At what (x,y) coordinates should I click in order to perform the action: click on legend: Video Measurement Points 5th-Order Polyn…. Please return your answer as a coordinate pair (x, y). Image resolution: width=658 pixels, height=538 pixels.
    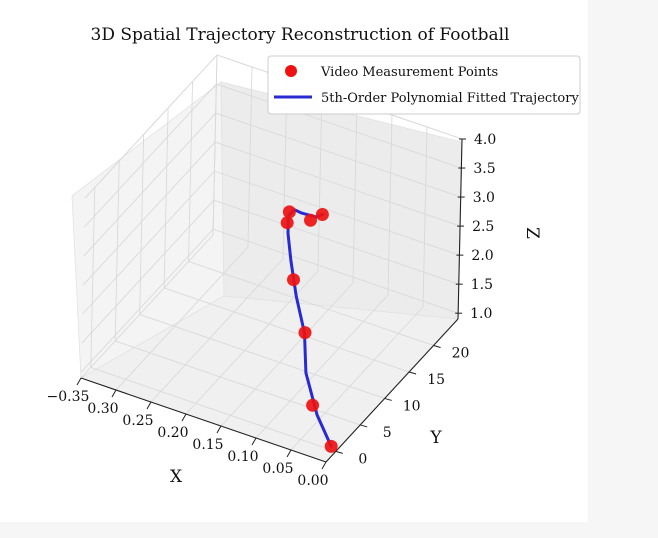
    Looking at the image, I should click on (424, 85).